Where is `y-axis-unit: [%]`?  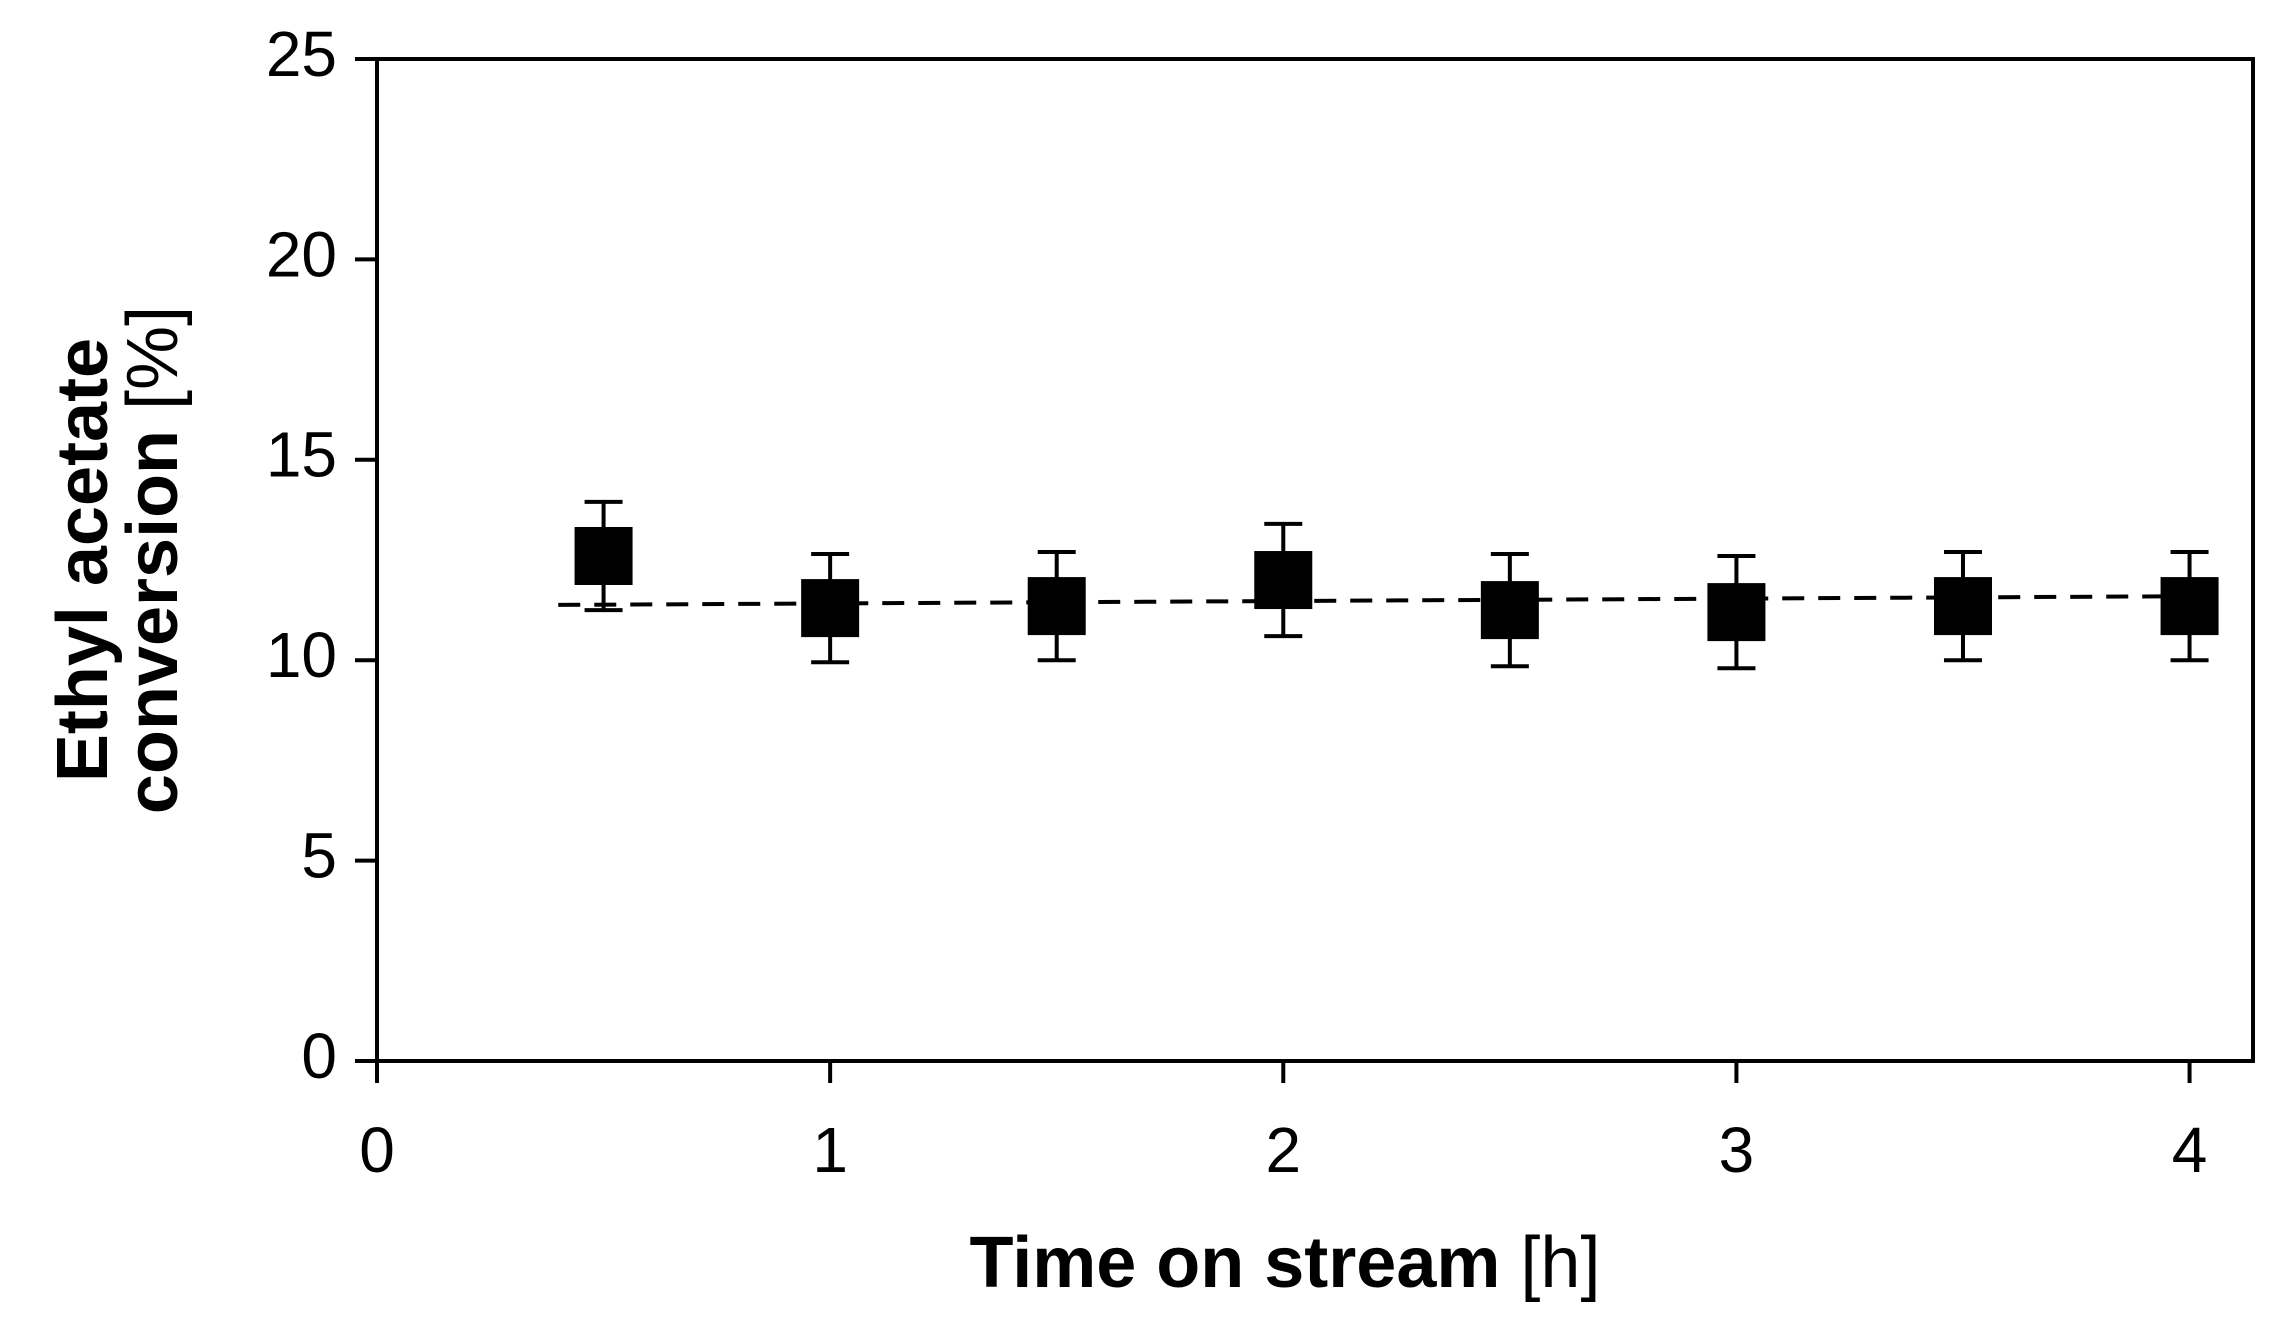 y-axis-unit: [%] is located at coordinates (153, 358).